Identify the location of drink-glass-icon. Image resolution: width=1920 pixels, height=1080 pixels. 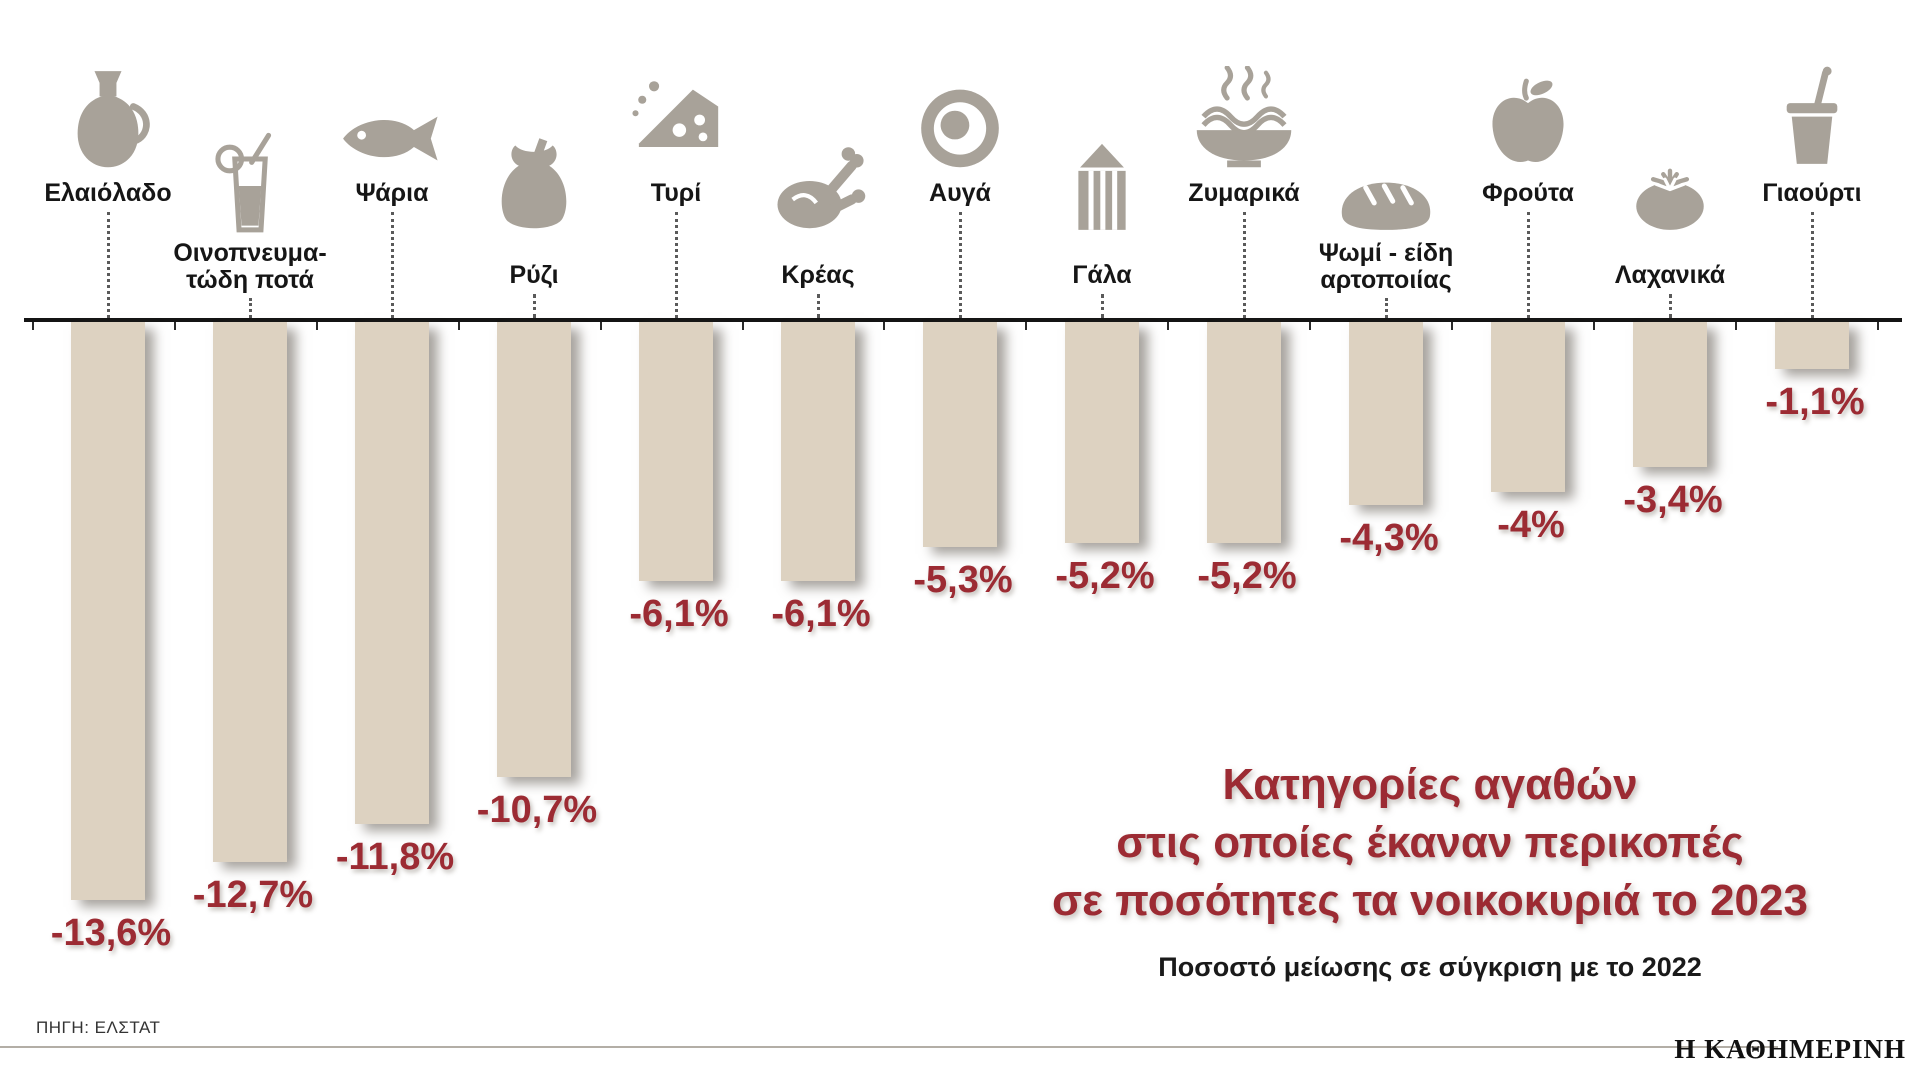
(250, 186).